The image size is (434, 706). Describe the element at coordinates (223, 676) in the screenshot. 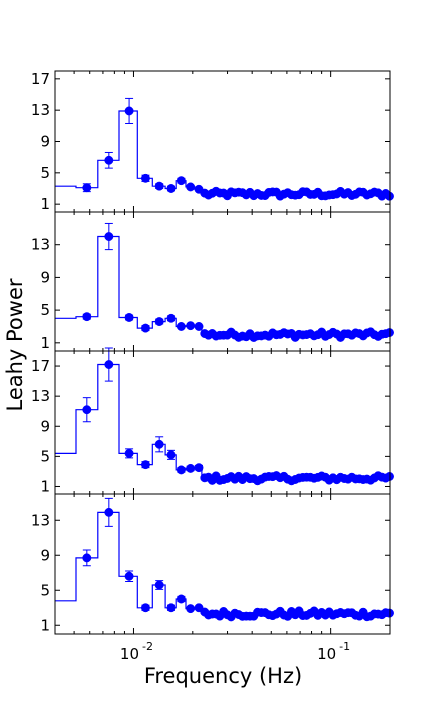

I see `x-axis-label: Frequency (Hz)` at that location.